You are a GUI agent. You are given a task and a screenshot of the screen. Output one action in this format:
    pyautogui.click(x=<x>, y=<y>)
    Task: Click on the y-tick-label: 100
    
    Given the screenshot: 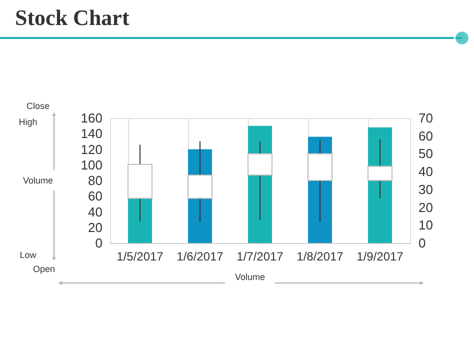 What is the action you would take?
    pyautogui.click(x=91, y=164)
    